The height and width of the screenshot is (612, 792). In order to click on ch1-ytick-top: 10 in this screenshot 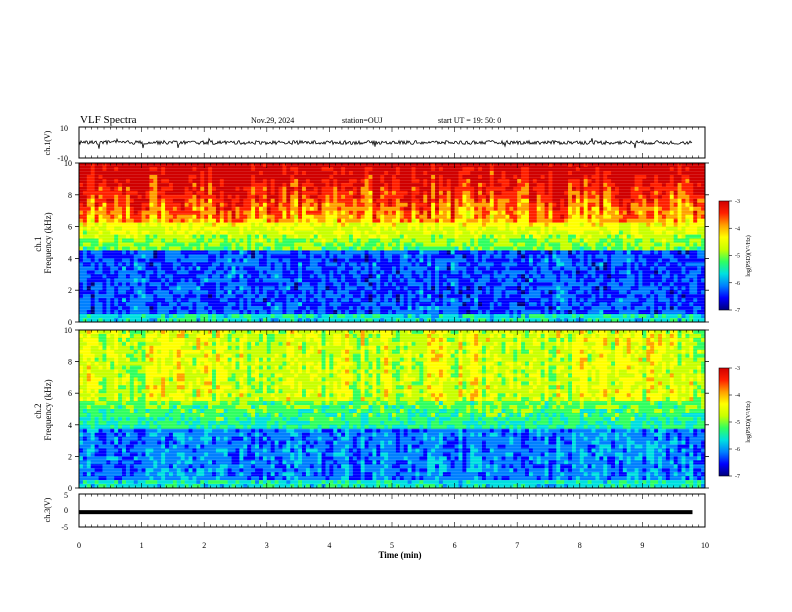, I will do `click(64, 128)`.